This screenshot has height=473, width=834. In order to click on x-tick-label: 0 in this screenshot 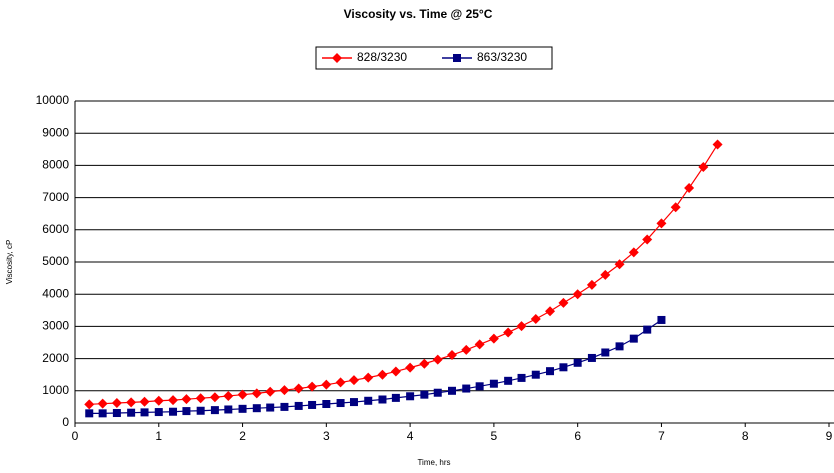, I will do `click(75, 436)`.